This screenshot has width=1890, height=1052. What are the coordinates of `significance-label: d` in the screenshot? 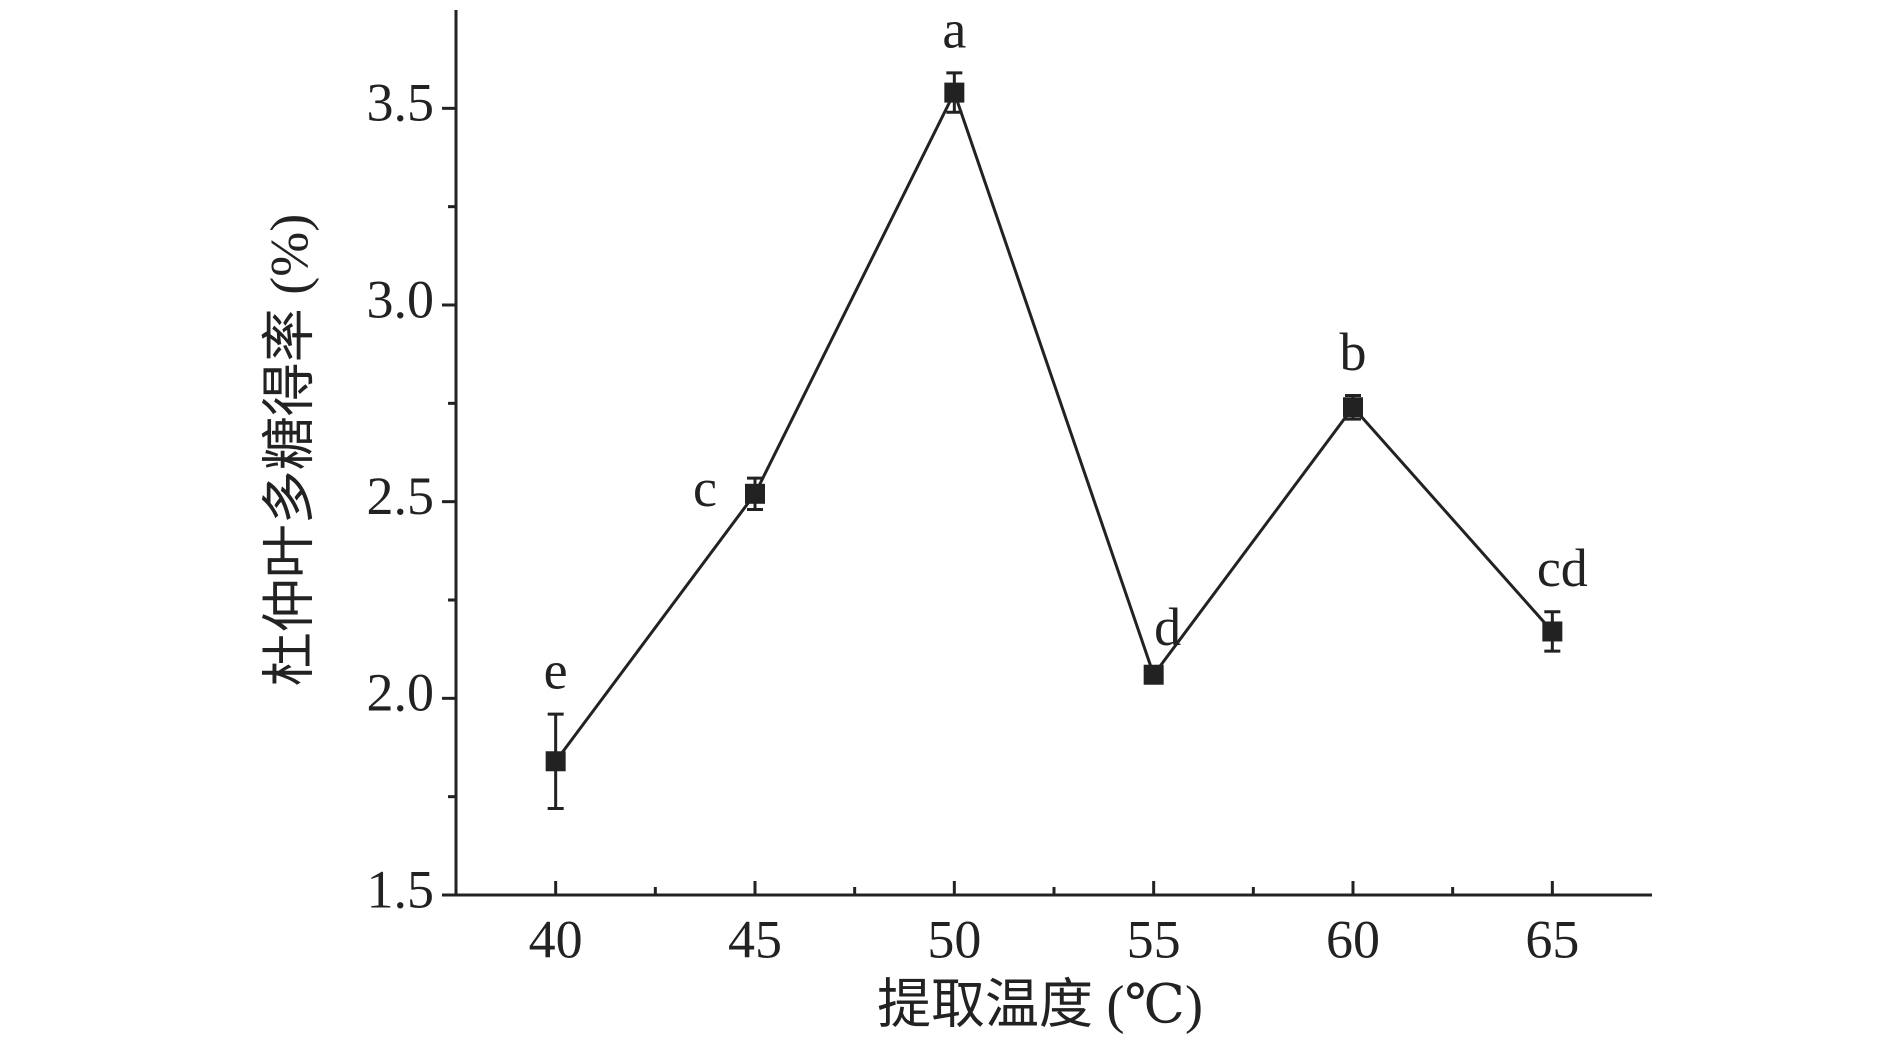 It's located at (1167, 627).